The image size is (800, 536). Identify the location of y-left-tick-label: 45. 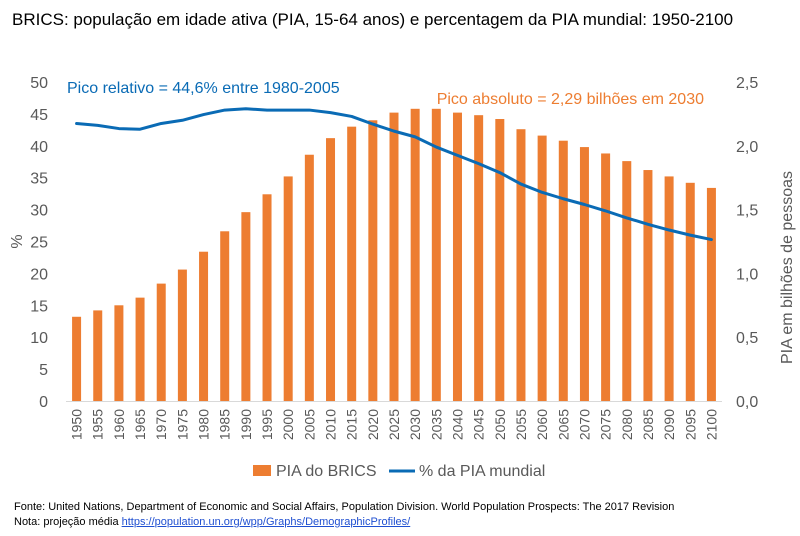
(39, 115).